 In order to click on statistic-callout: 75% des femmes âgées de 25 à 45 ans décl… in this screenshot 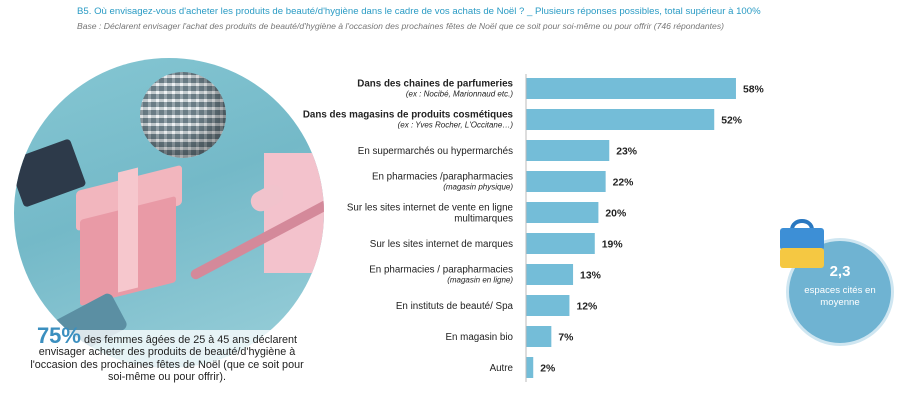, I will do `click(167, 367)`.